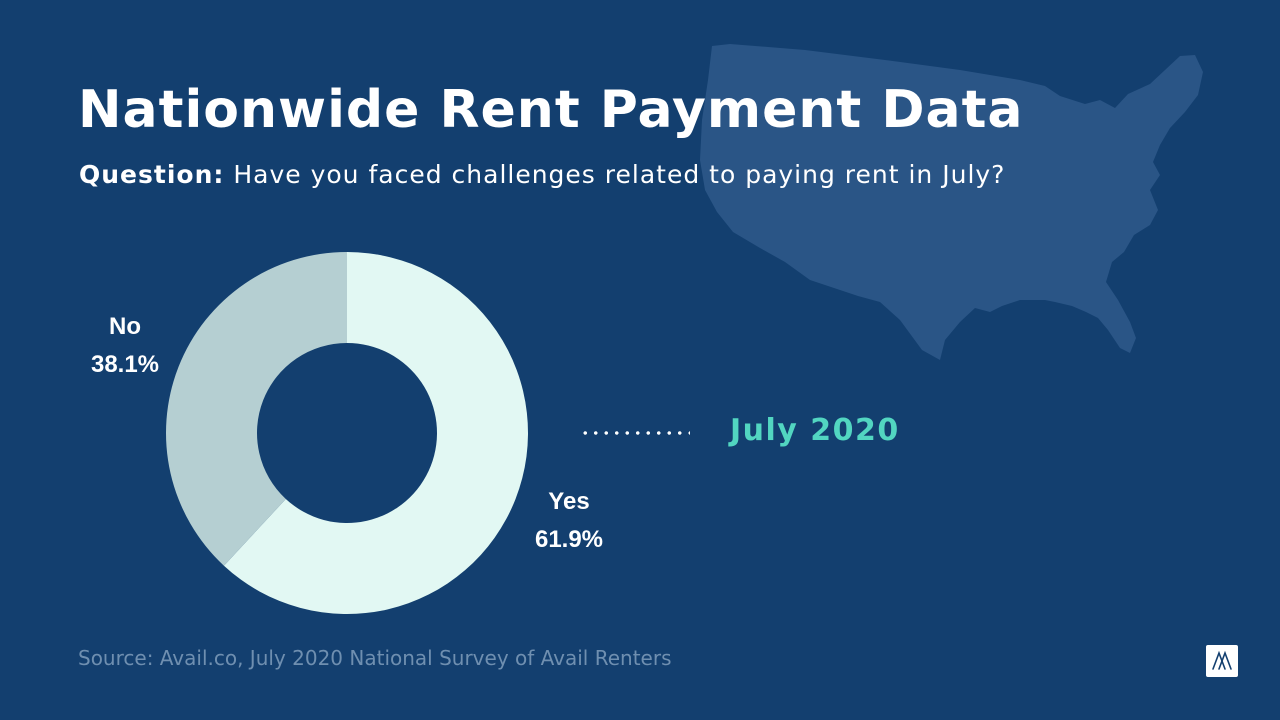  I want to click on slice-value-yes: 61.9%, so click(569, 539).